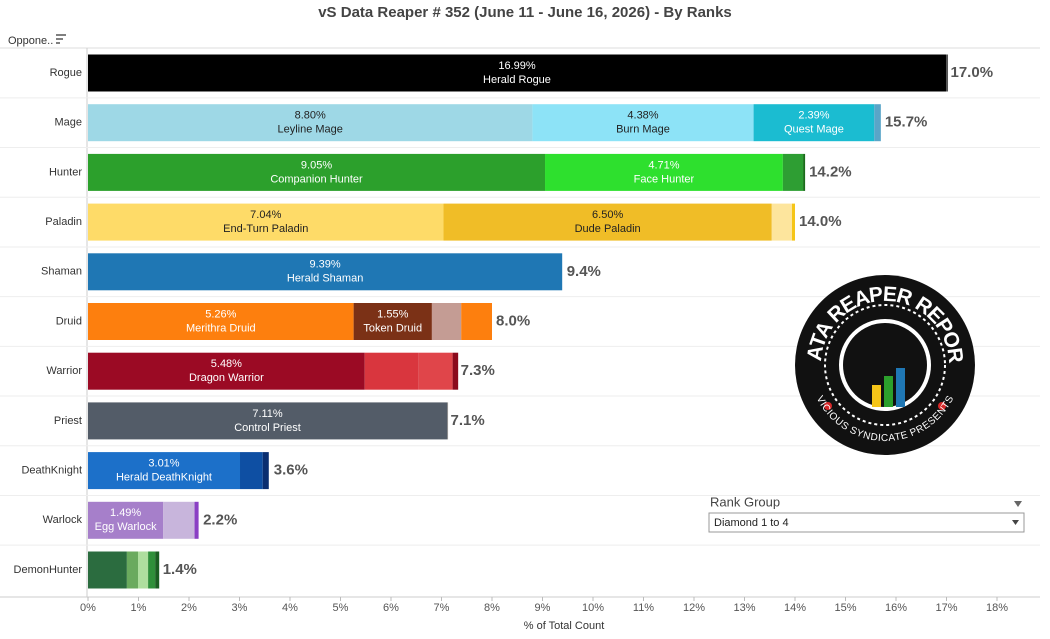  Describe the element at coordinates (316, 179) in the screenshot. I see `segment-name-label: Companion Hunter` at that location.